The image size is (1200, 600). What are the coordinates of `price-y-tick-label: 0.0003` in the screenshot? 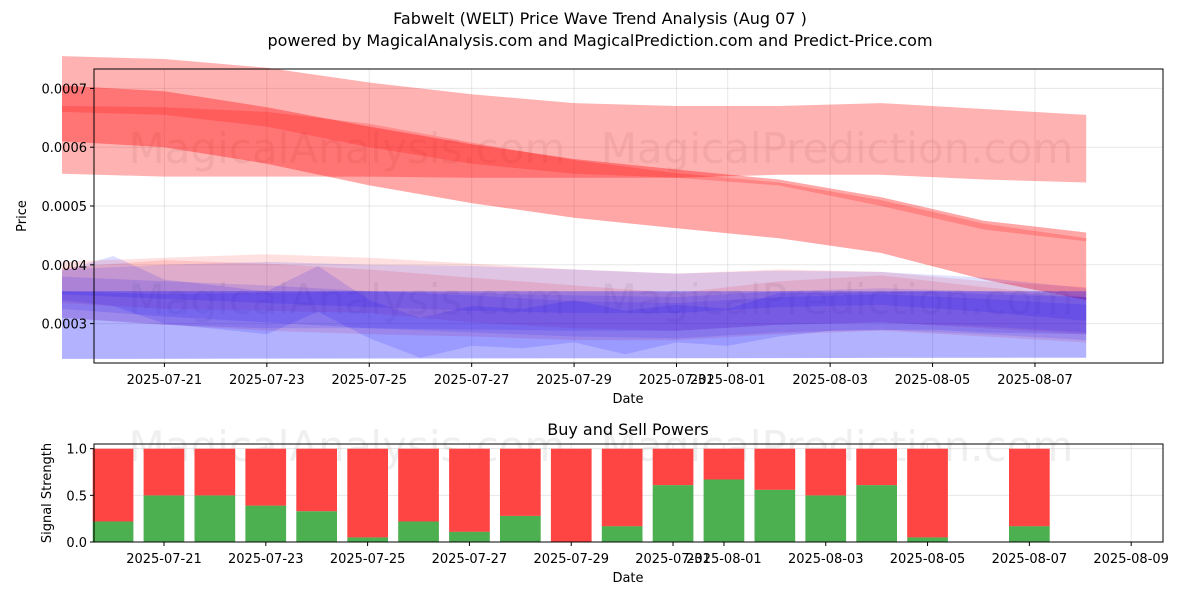 It's located at (65, 325).